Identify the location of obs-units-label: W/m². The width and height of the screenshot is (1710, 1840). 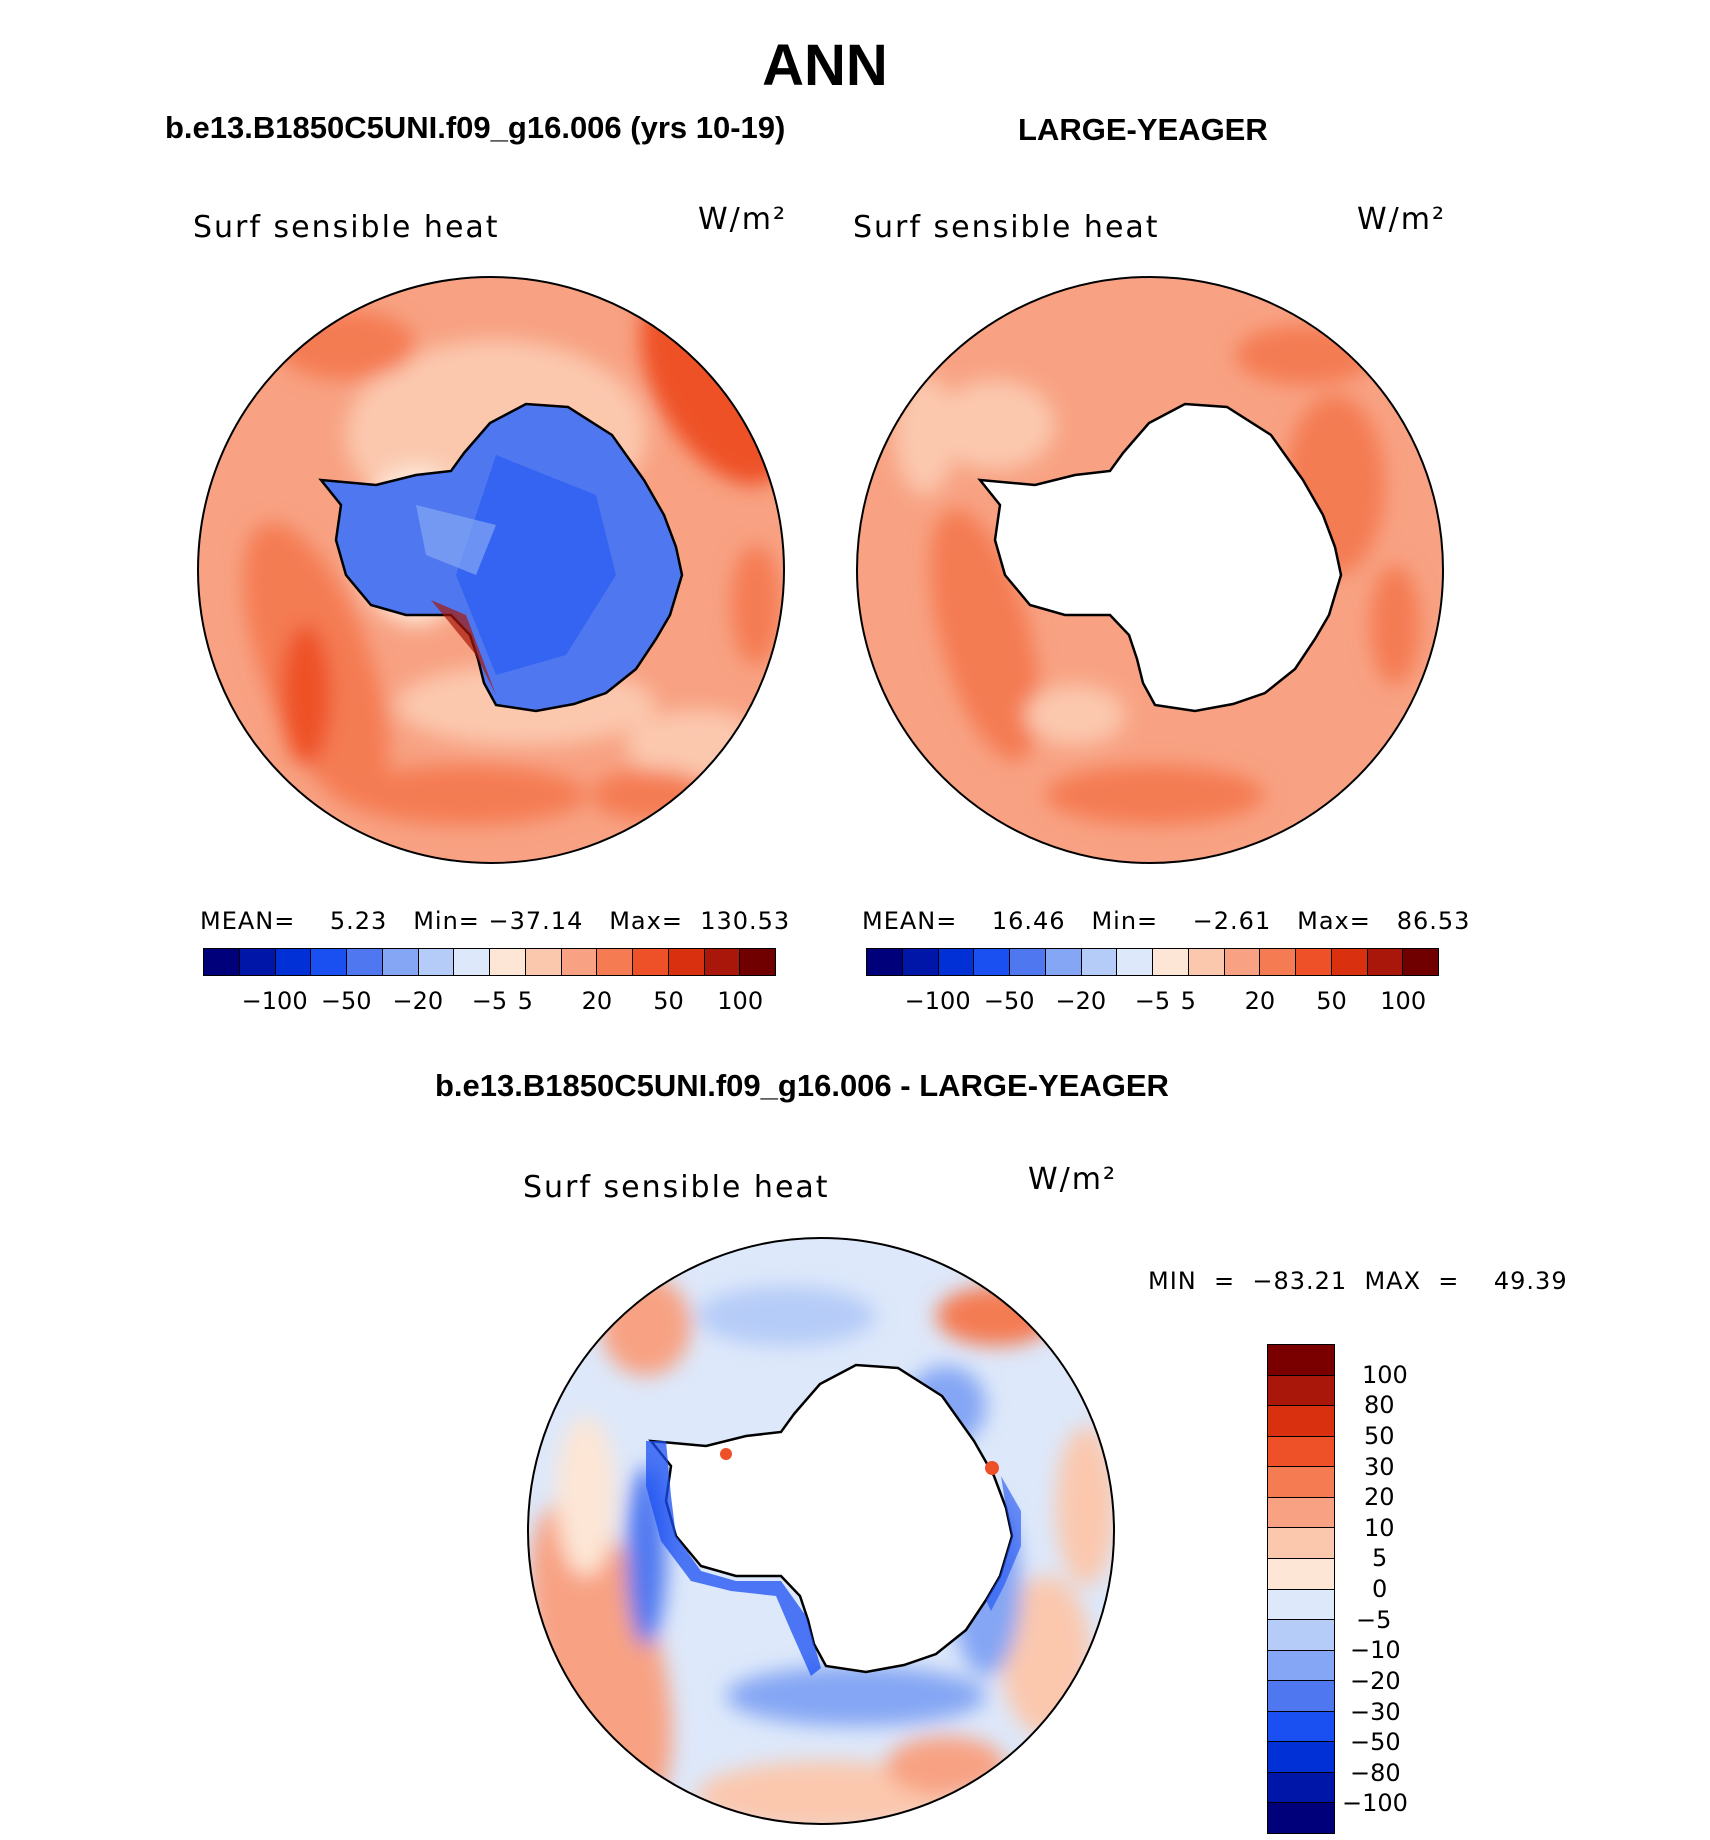
(1402, 219).